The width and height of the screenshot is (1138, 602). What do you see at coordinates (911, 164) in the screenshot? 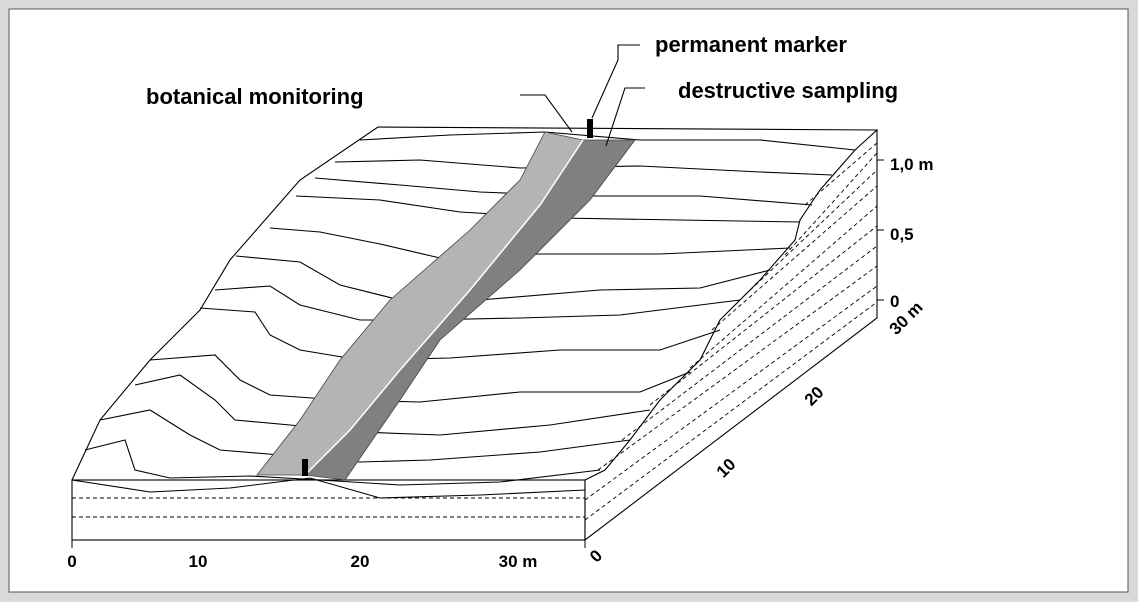
I see `tick-label: 1,0 m` at bounding box center [911, 164].